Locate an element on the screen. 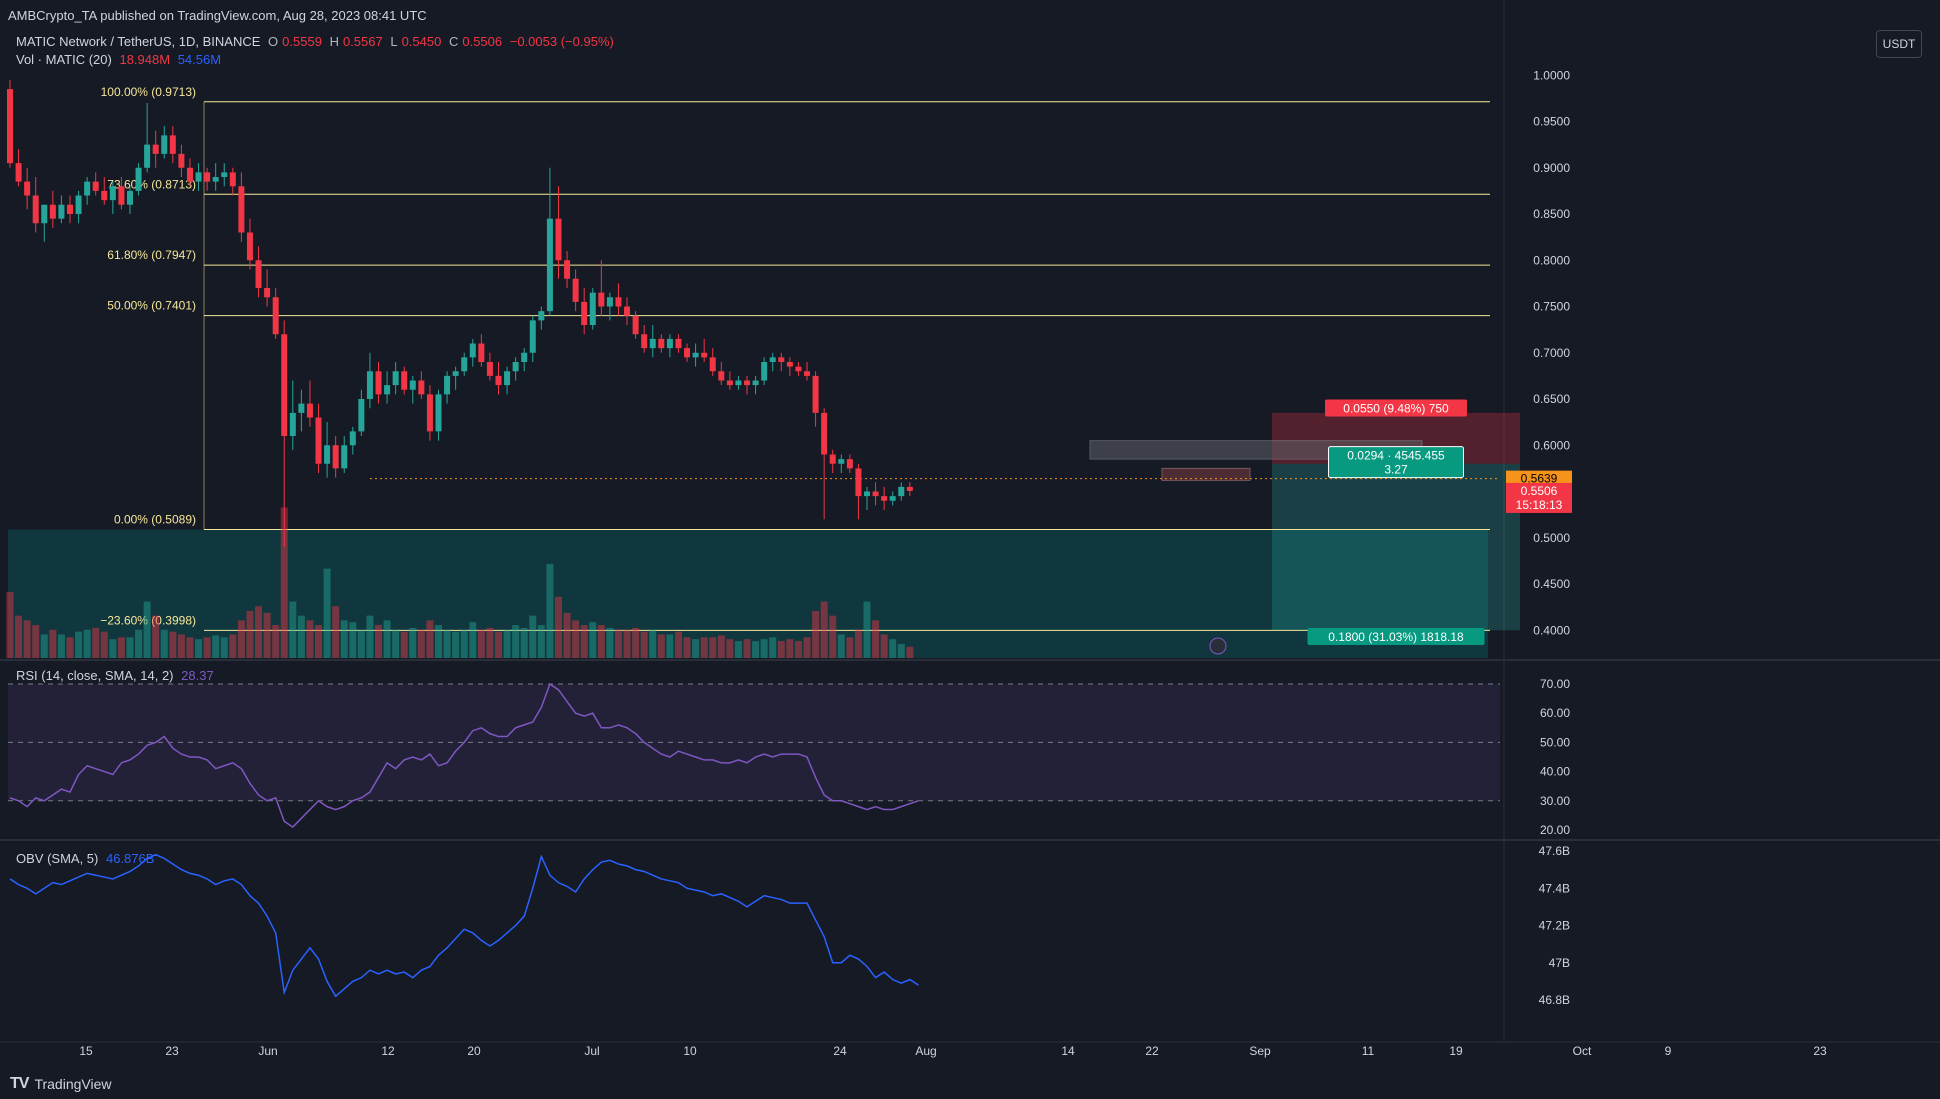 This screenshot has height=1099, width=1940. rsi-tick-label: 40.00 is located at coordinates (1555, 772).